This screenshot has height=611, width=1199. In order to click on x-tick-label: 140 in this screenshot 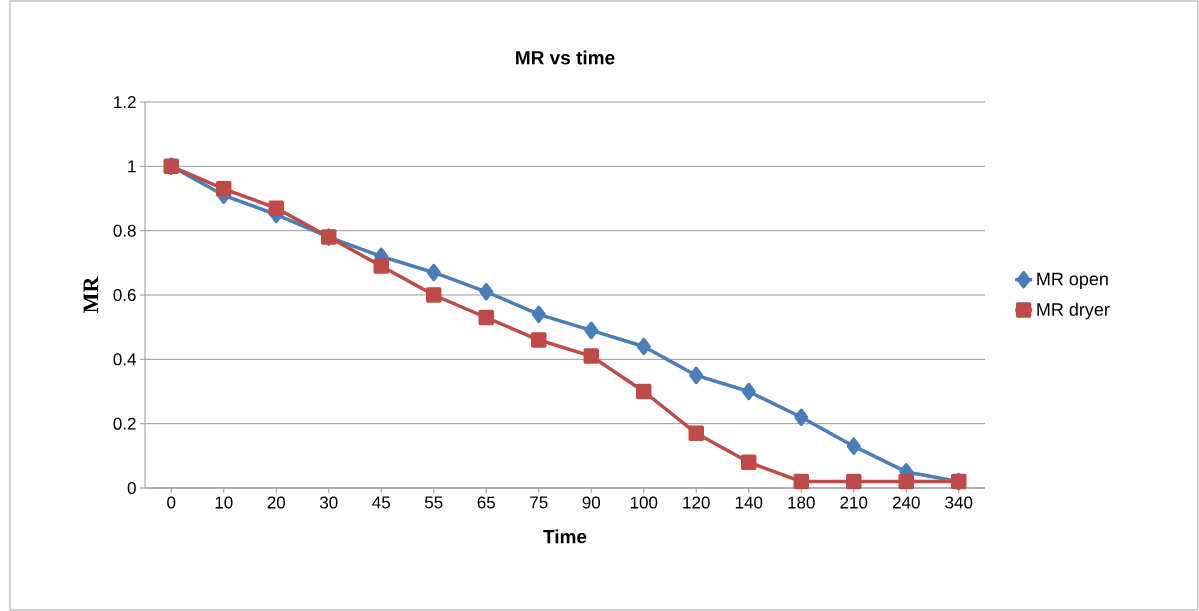, I will do `click(749, 502)`.